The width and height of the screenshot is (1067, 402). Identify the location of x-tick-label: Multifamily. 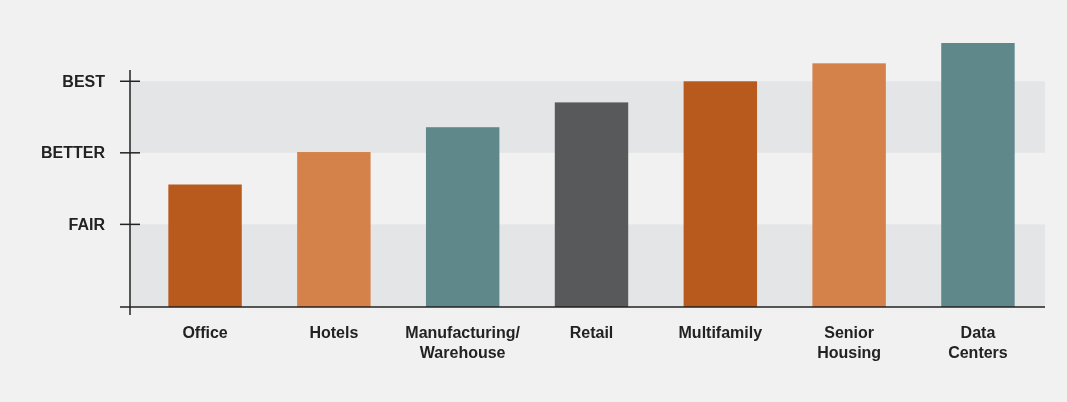
(720, 332).